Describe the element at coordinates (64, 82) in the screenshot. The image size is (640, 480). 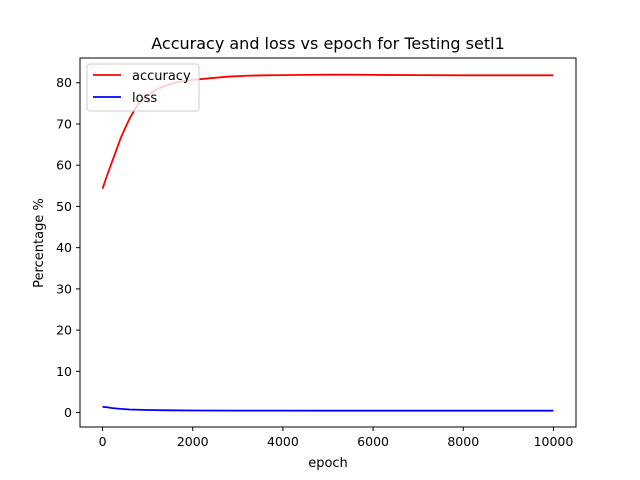
I see `y-tick-label: 80` at that location.